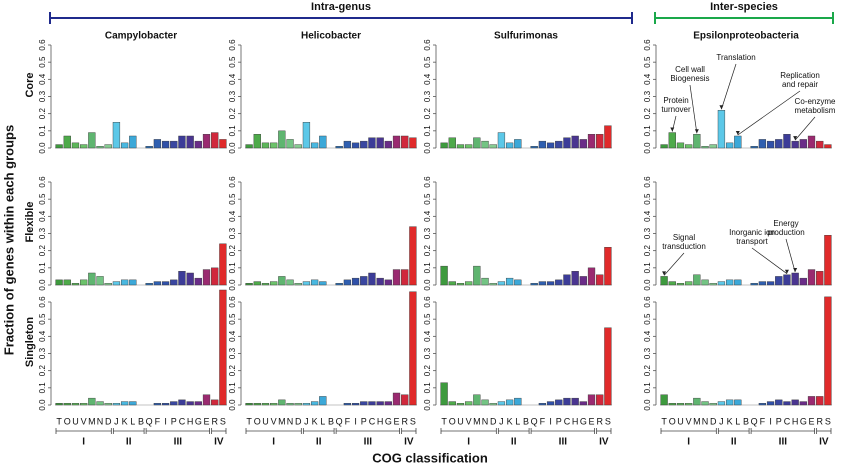  I want to click on x-tick-label: I, so click(770, 421).